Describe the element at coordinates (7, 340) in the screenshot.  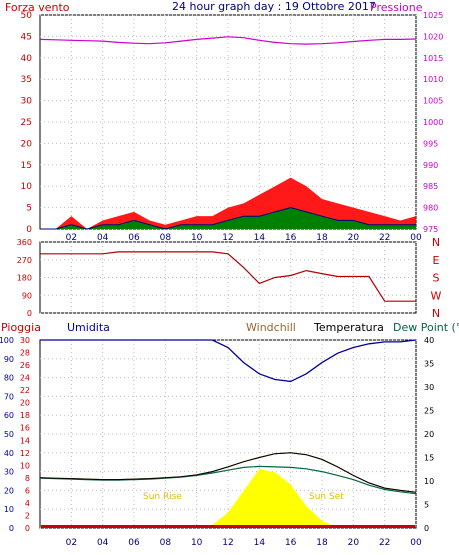
I see `humidity-tick-label: 100` at that location.